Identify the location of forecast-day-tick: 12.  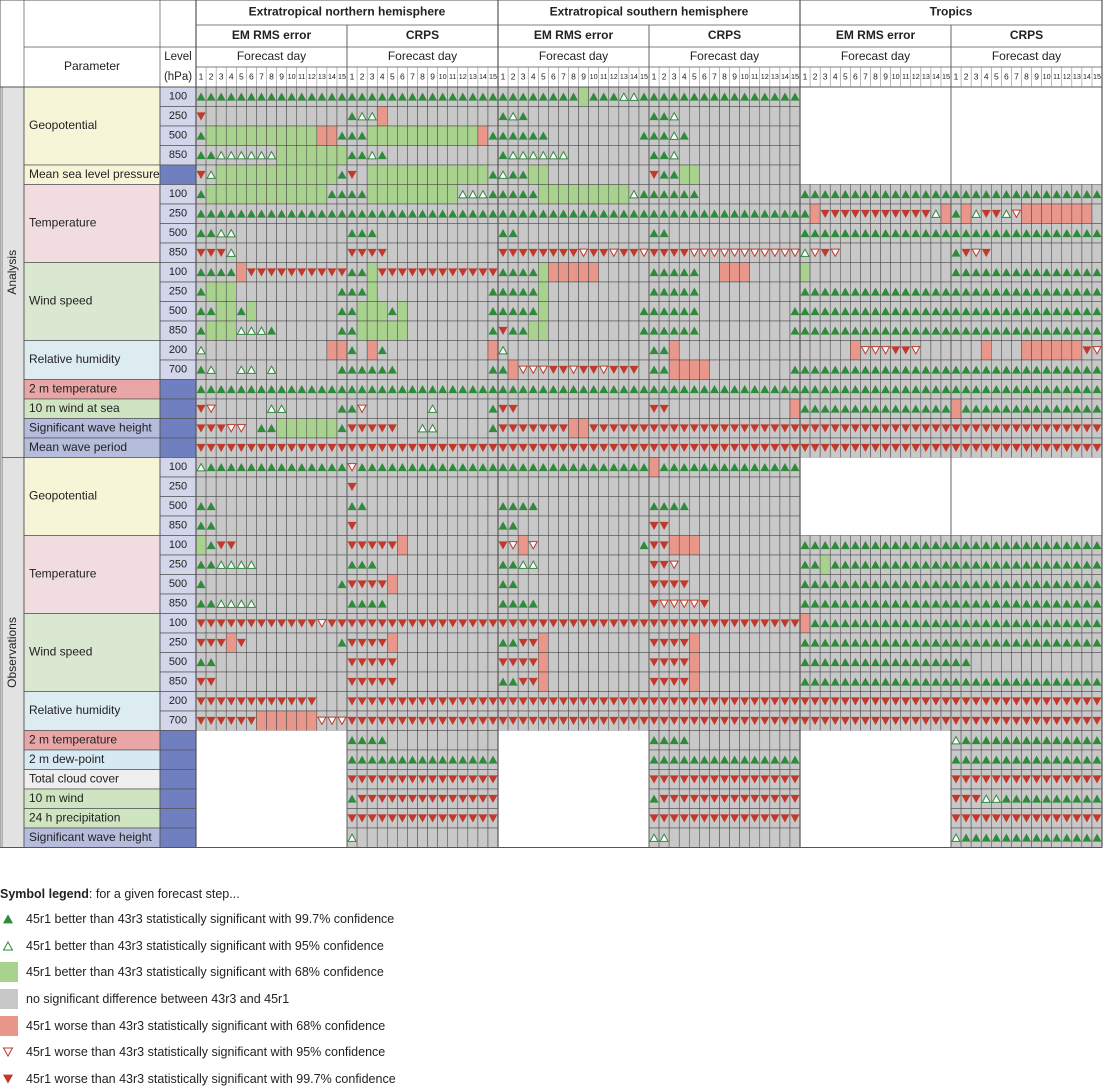
(463, 76).